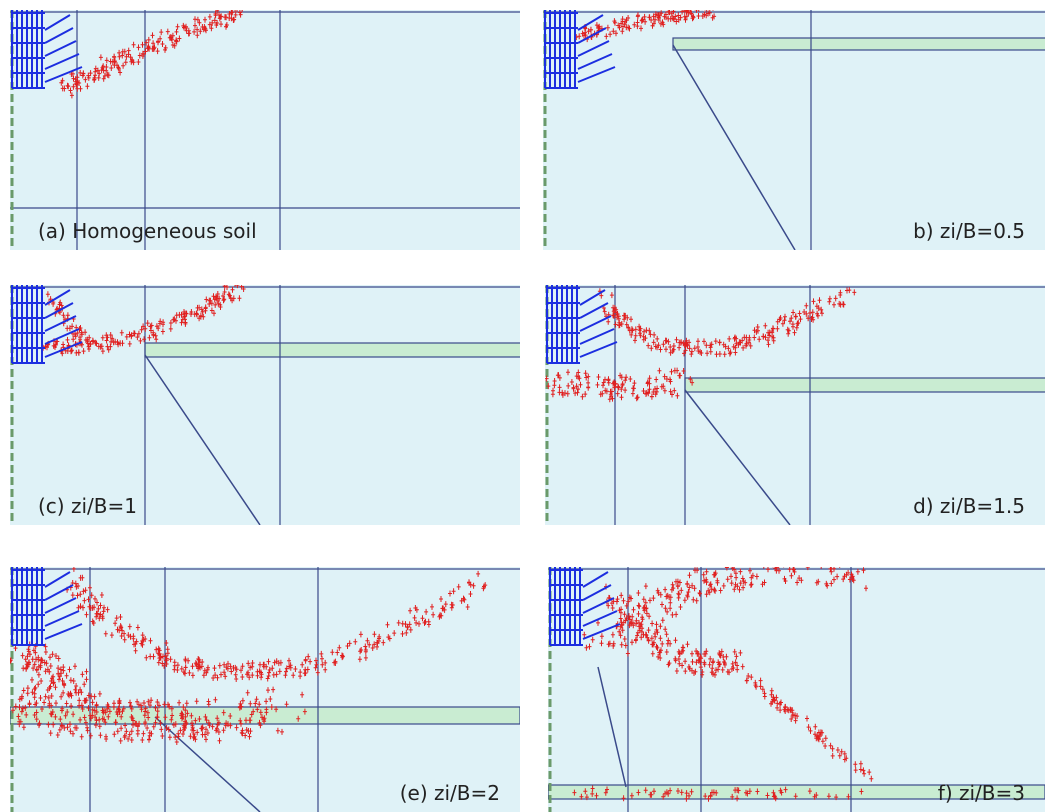 Image resolution: width=1045 pixels, height=812 pixels. I want to click on panel: (c) zi/B=1, so click(265, 405).